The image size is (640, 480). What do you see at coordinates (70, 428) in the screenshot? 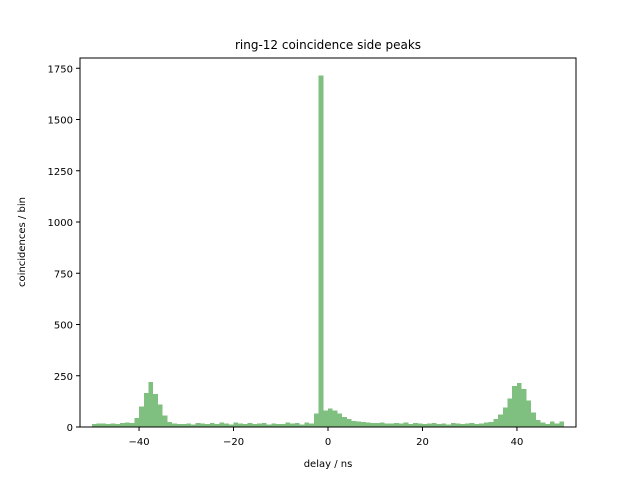
I see `y-tick-label: 0` at bounding box center [70, 428].